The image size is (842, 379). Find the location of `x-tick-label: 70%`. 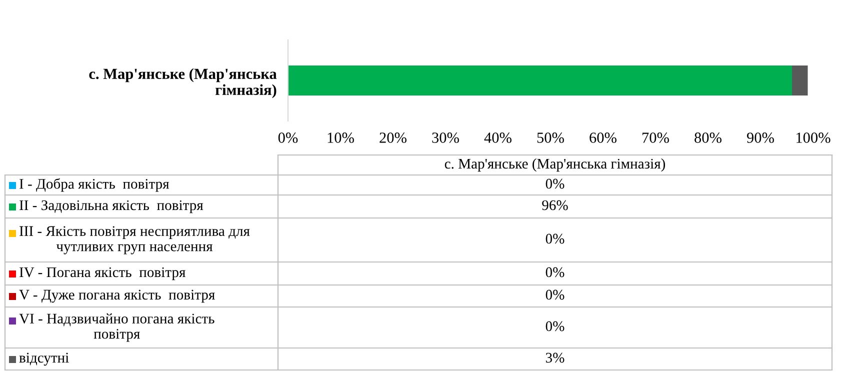

x-tick-label: 70% is located at coordinates (655, 137).